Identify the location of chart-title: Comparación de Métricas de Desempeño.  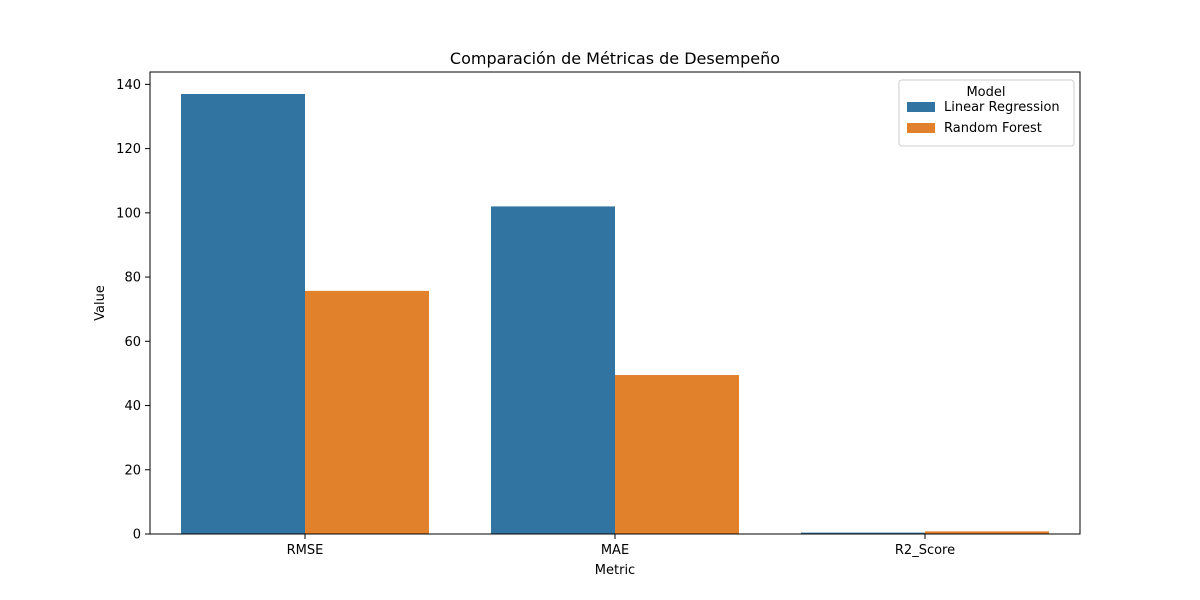
(615, 58).